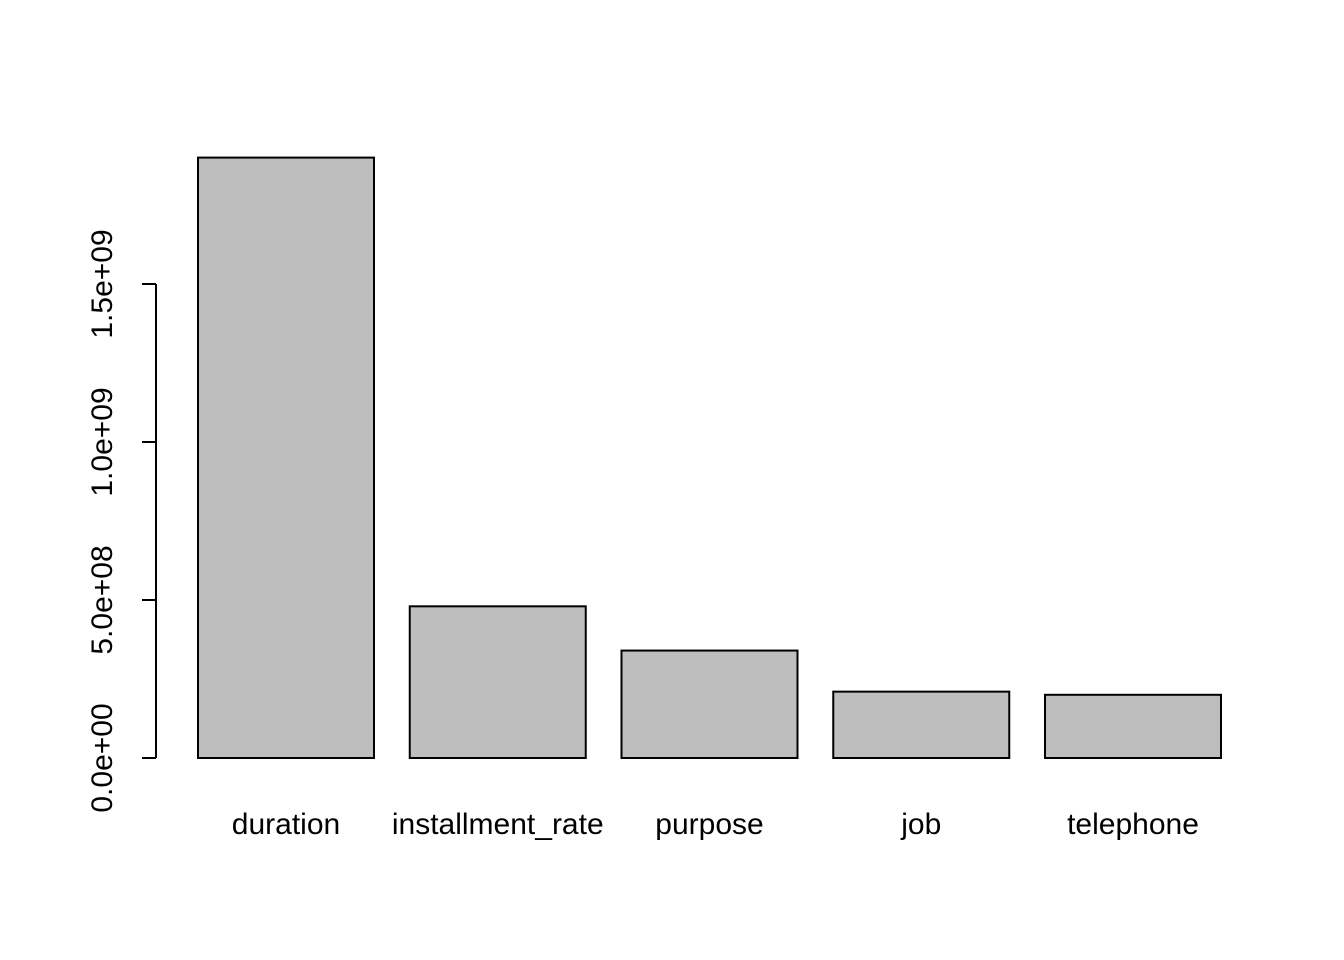 The height and width of the screenshot is (960, 1344). Describe the element at coordinates (498, 824) in the screenshot. I see `x-category-label: installment_rate` at that location.